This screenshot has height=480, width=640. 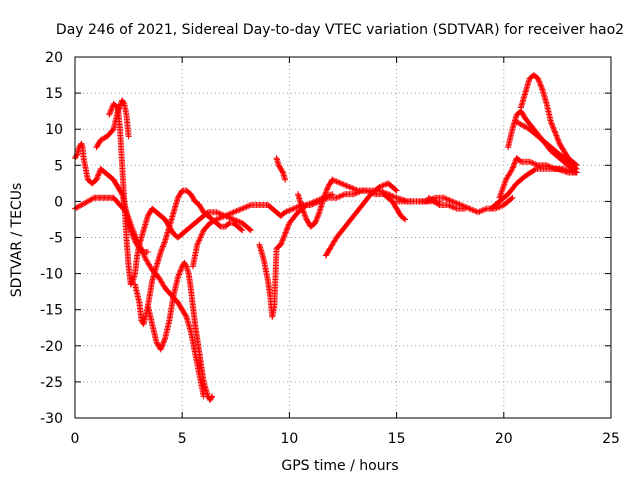 What do you see at coordinates (51, 275) in the screenshot?
I see `y-tick-label: -10` at bounding box center [51, 275].